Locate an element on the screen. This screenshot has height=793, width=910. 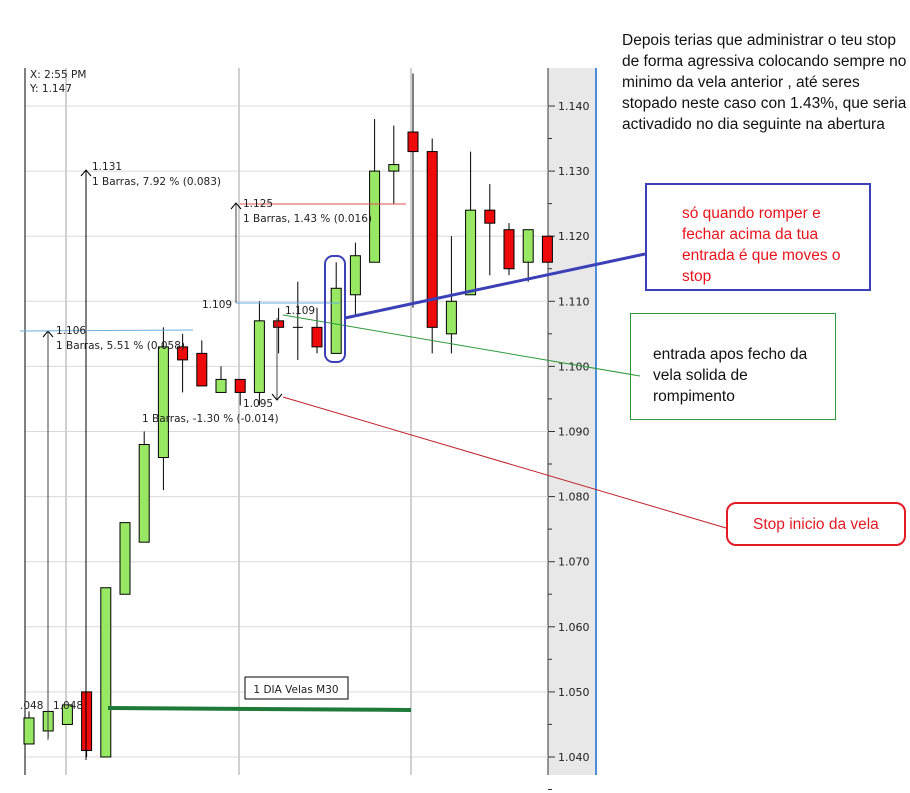
green-pointer-line is located at coordinates (461, 345).